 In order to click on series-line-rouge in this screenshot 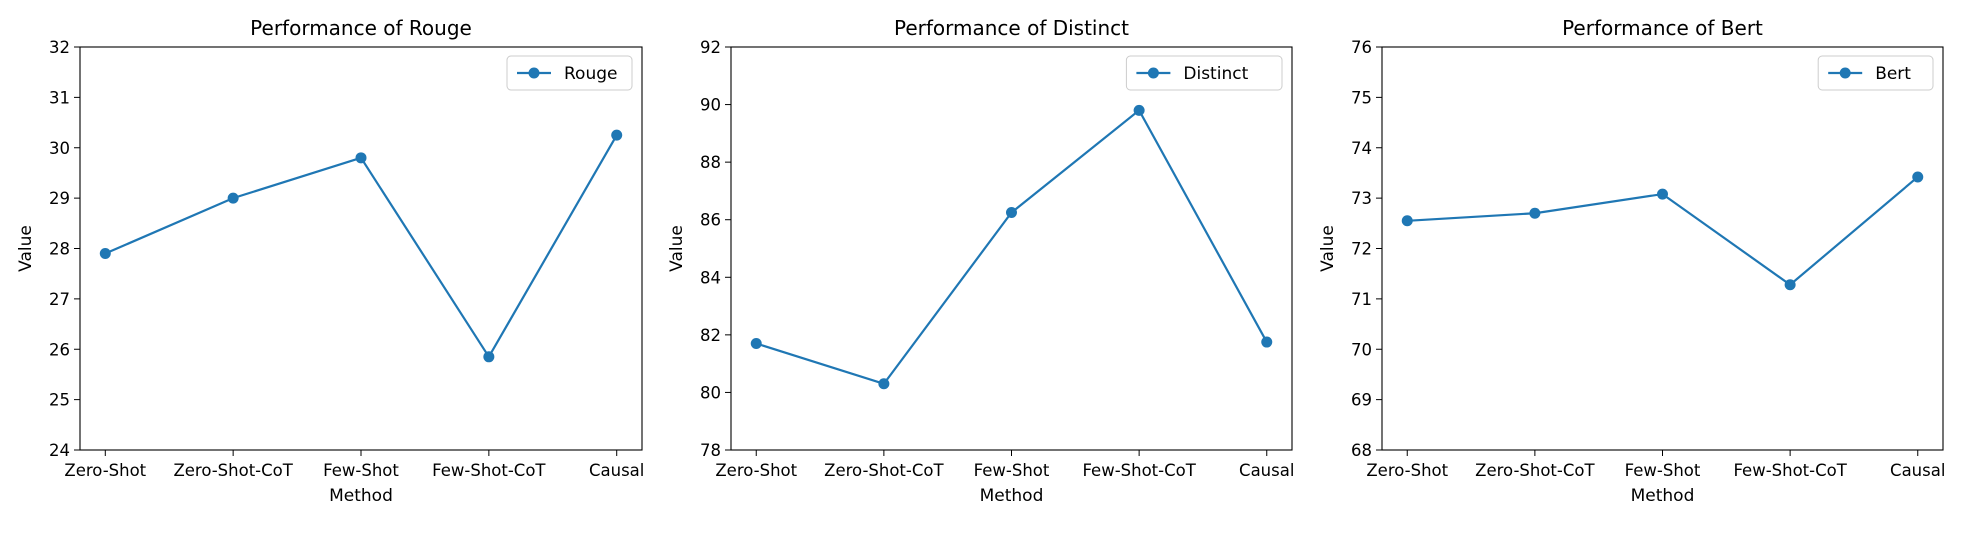, I will do `click(361, 246)`.